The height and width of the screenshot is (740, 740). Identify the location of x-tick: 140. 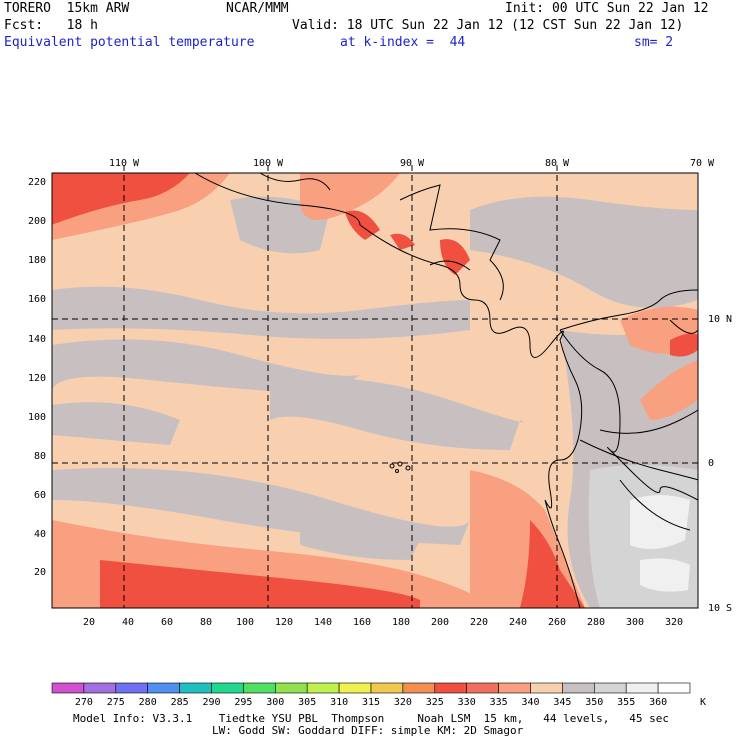
(323, 622).